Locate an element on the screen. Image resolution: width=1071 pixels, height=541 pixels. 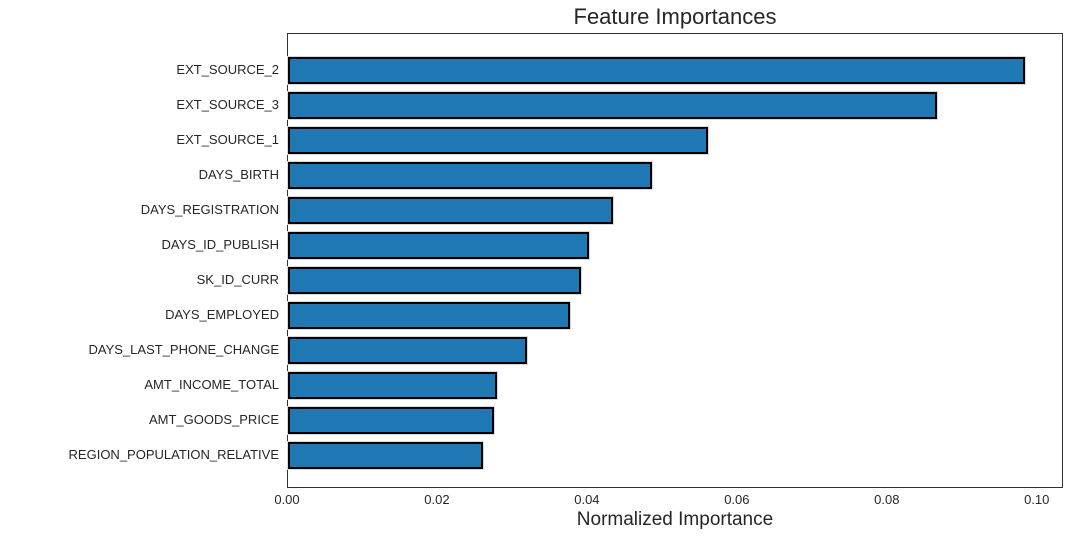
y-tick-label: SK_ID_CURR is located at coordinates (237, 279).